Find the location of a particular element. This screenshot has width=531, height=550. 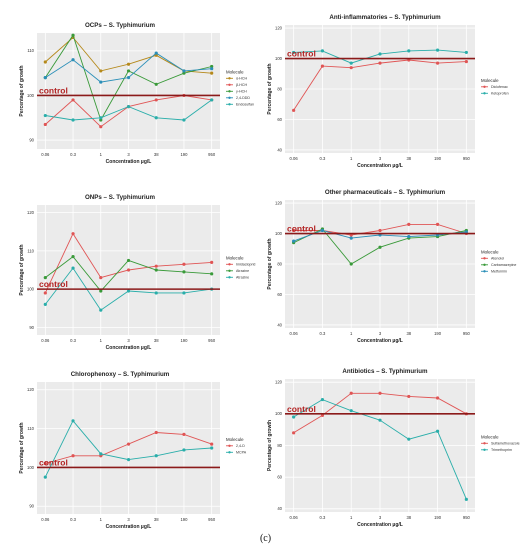

legend-entry: Sulfamethoxazole is located at coordinates (505, 444).